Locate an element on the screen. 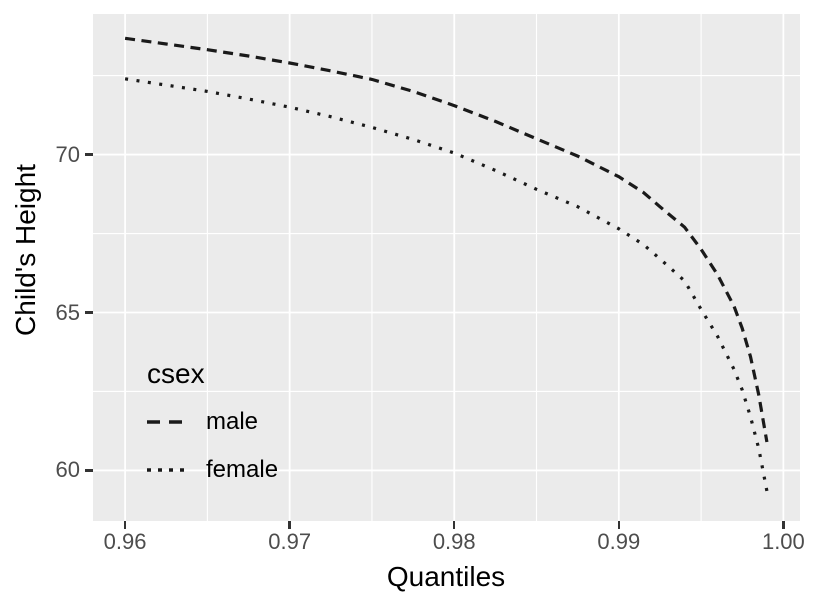 The image size is (814, 609). y-axis-title: Child's Height is located at coordinates (25, 250).